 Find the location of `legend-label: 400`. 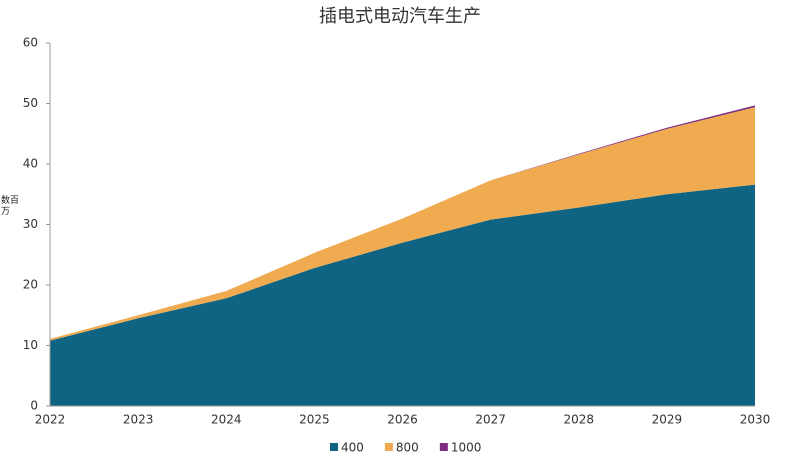

legend-label: 400 is located at coordinates (352, 448).